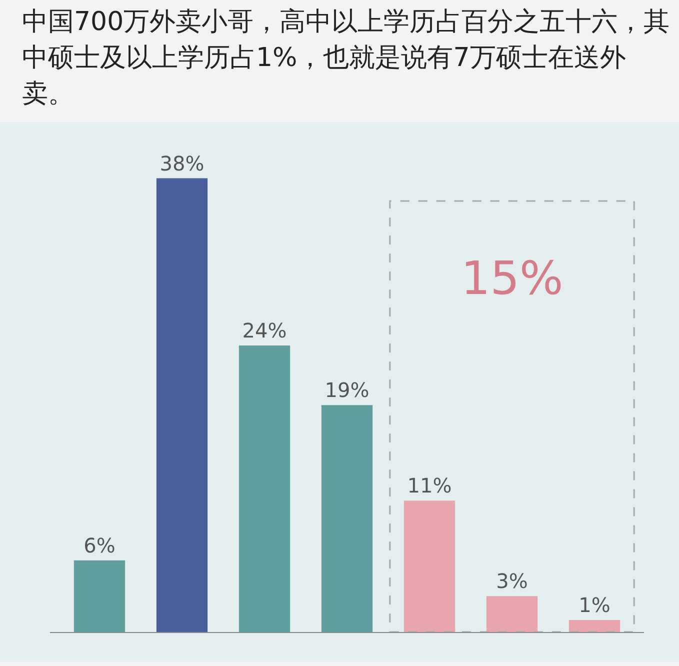 This screenshot has height=666, width=679. What do you see at coordinates (100, 545) in the screenshot?
I see `data-label: 6%` at bounding box center [100, 545].